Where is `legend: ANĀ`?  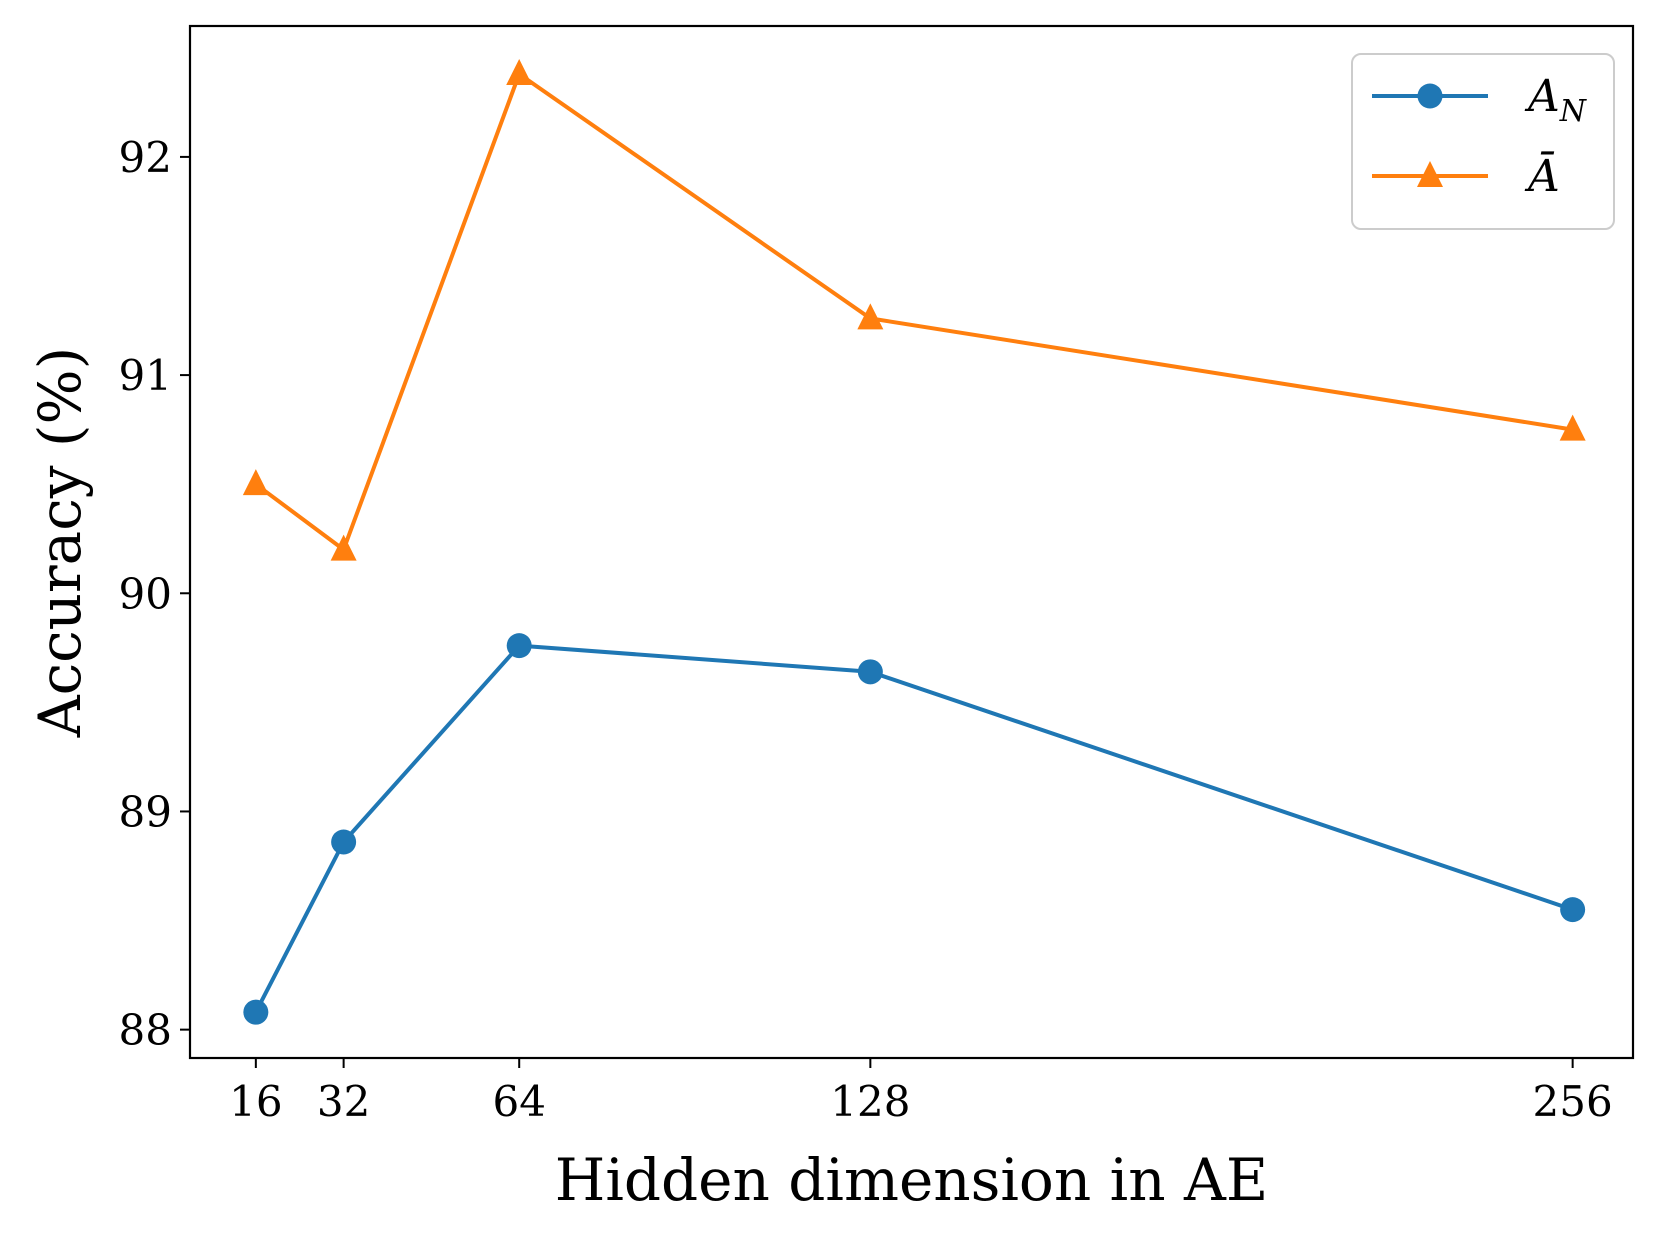 legend: ANĀ is located at coordinates (1483, 141).